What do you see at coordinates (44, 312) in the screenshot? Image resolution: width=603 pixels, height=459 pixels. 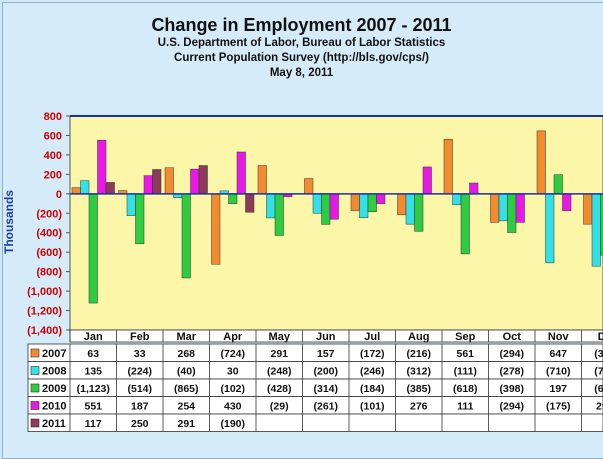 I see `y-tick-label: (1,200)` at bounding box center [44, 312].